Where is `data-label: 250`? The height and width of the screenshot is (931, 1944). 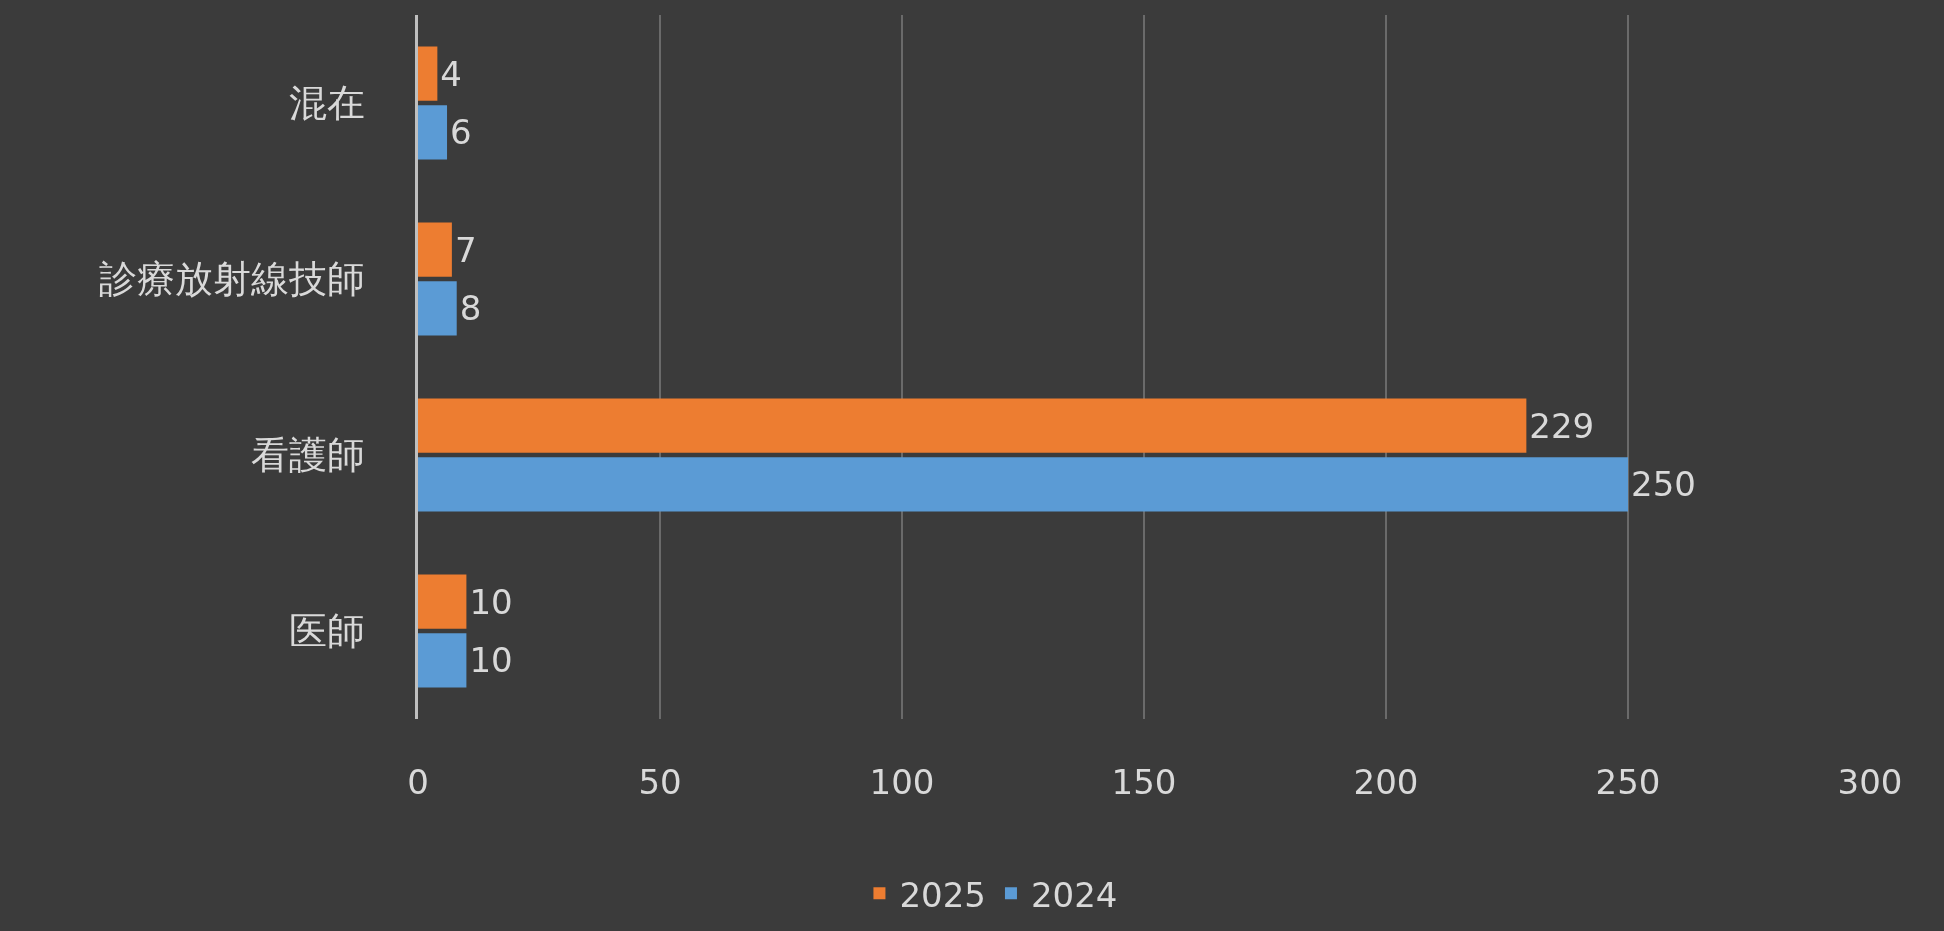 data-label: 250 is located at coordinates (1663, 484).